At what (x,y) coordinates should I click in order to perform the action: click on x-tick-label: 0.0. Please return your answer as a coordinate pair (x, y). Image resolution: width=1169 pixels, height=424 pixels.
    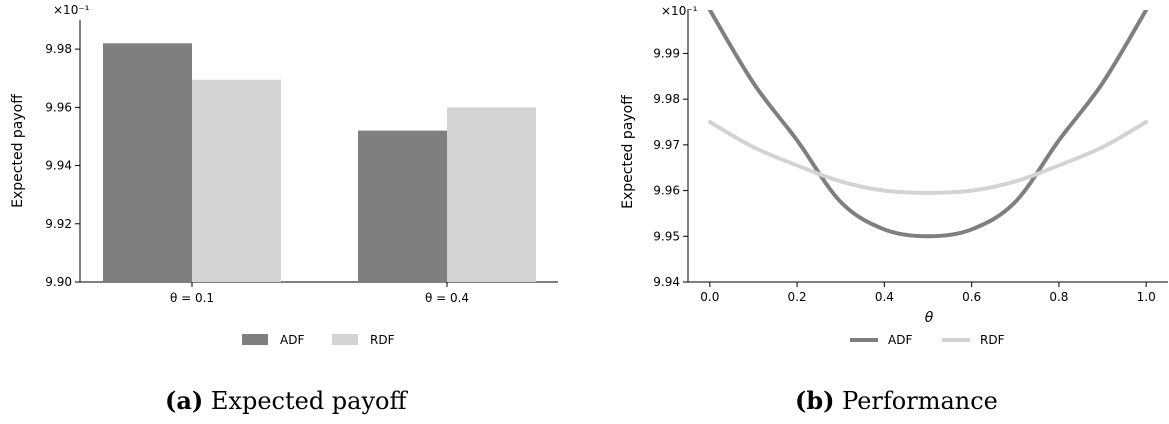
    Looking at the image, I should click on (709, 297).